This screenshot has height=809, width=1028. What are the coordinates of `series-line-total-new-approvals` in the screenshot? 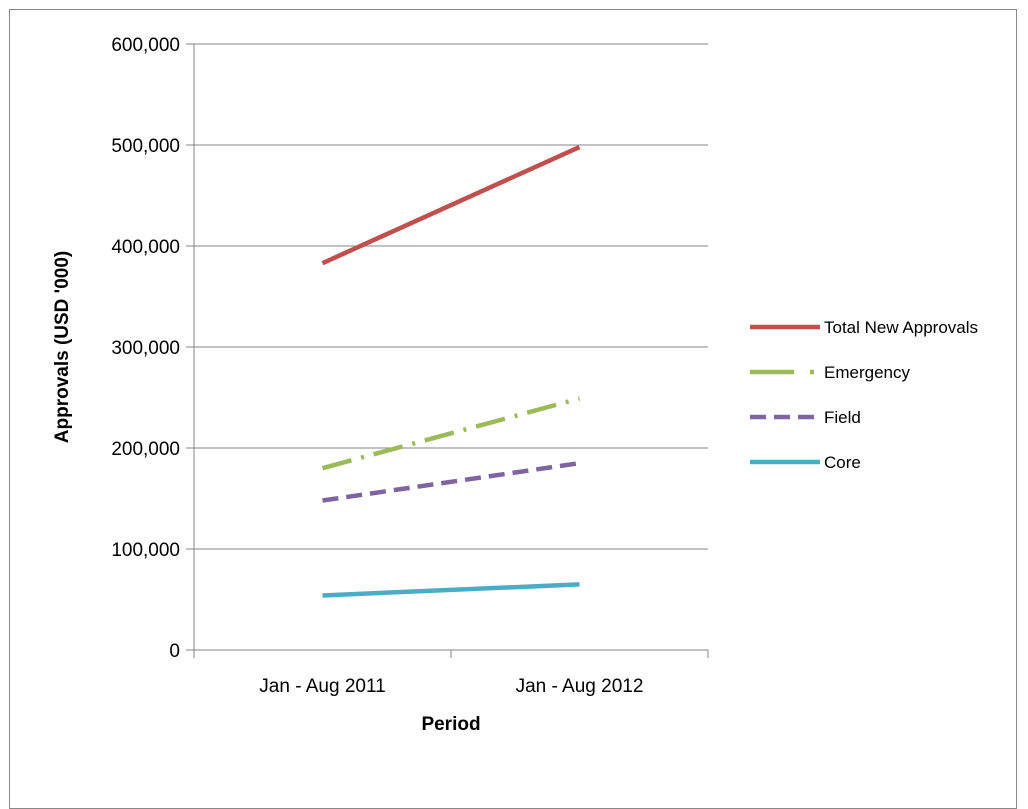 It's located at (451, 205).